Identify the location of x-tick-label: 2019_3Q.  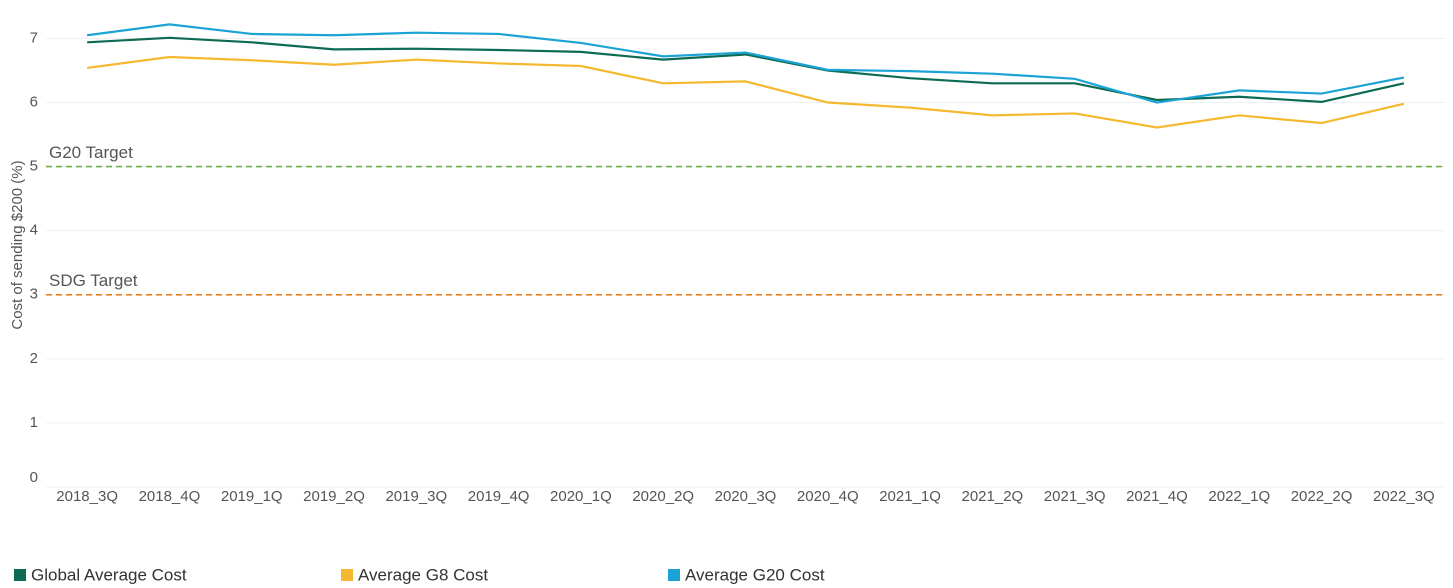
(416, 496).